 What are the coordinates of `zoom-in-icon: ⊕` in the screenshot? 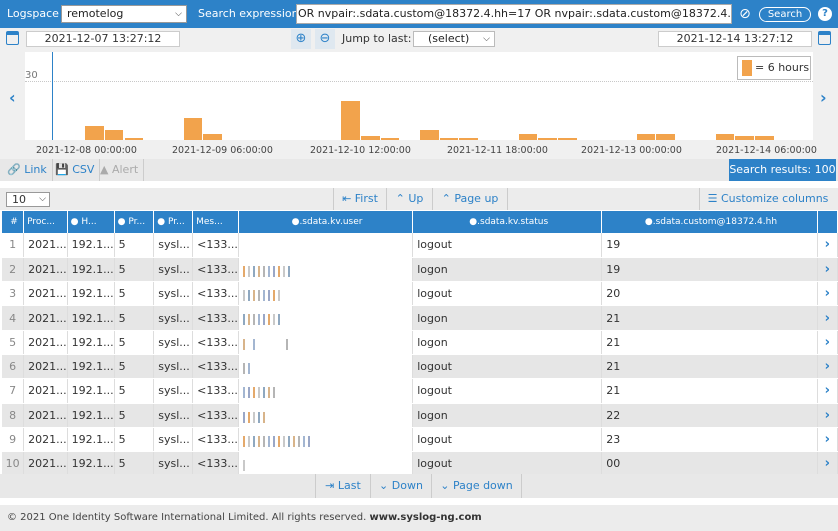 It's located at (301, 39).